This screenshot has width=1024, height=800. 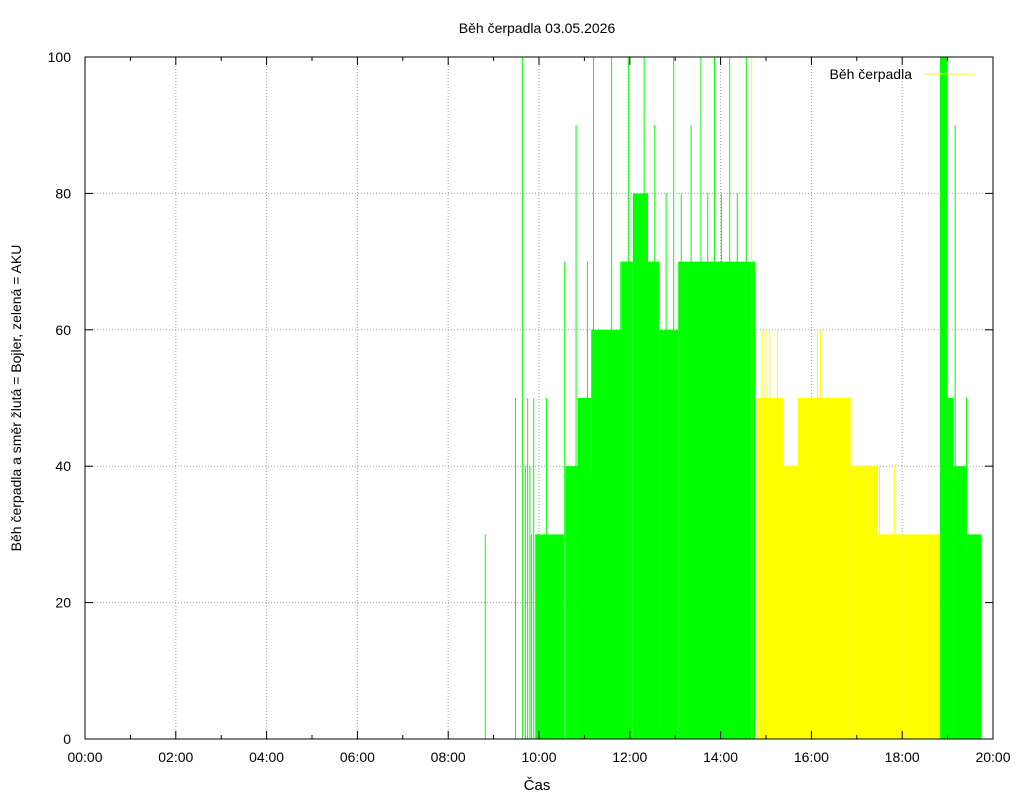 I want to click on y-tick-label: 80, so click(x=63, y=193).